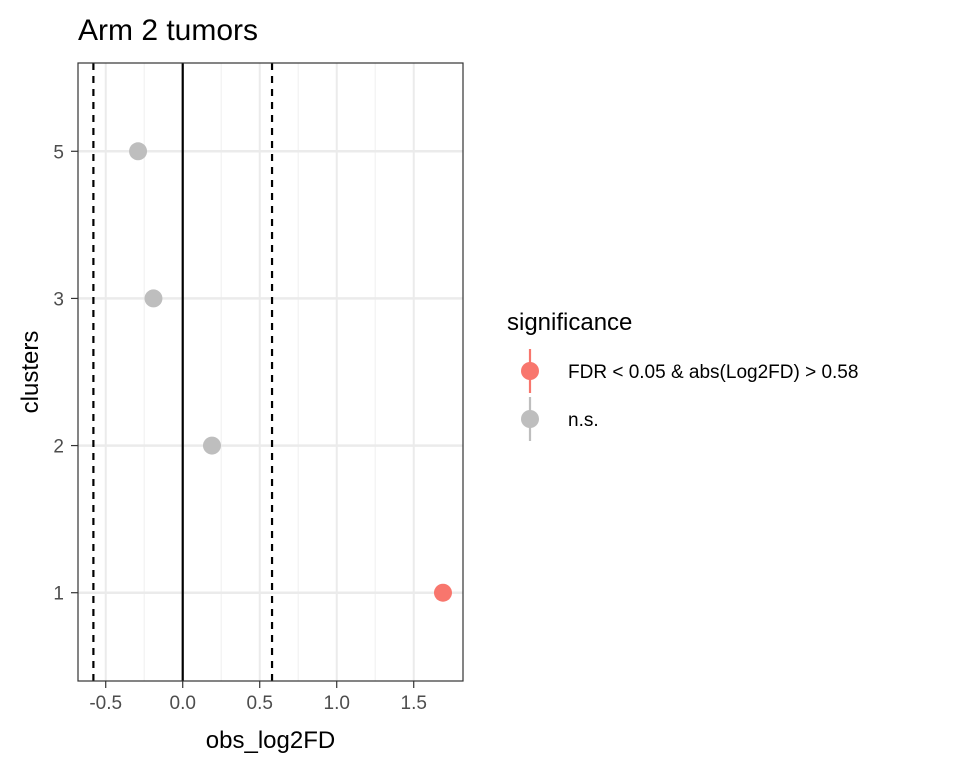 Image resolution: width=960 pixels, height=773 pixels. I want to click on legend-label: n.s., so click(583, 420).